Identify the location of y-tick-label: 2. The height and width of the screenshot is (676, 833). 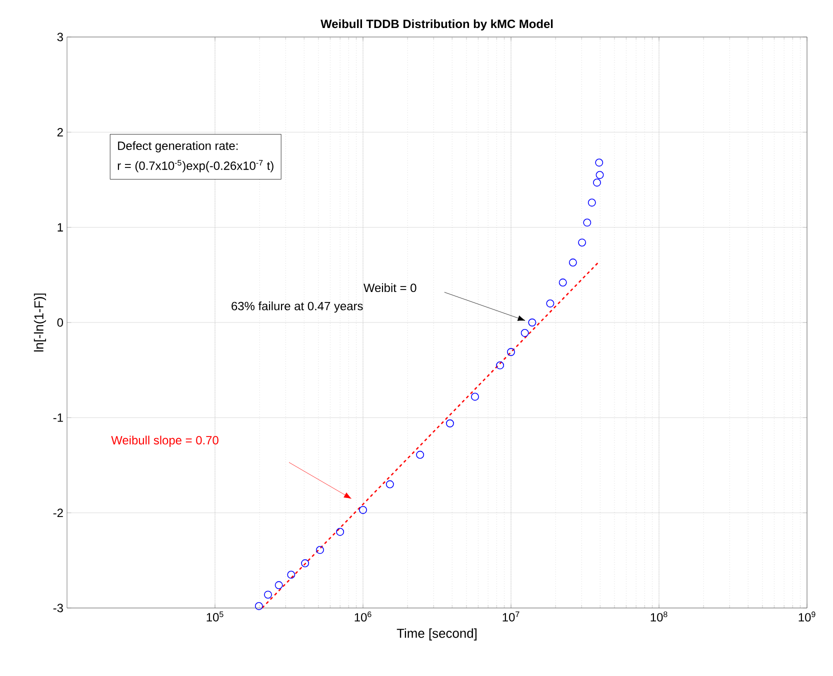
(60, 132).